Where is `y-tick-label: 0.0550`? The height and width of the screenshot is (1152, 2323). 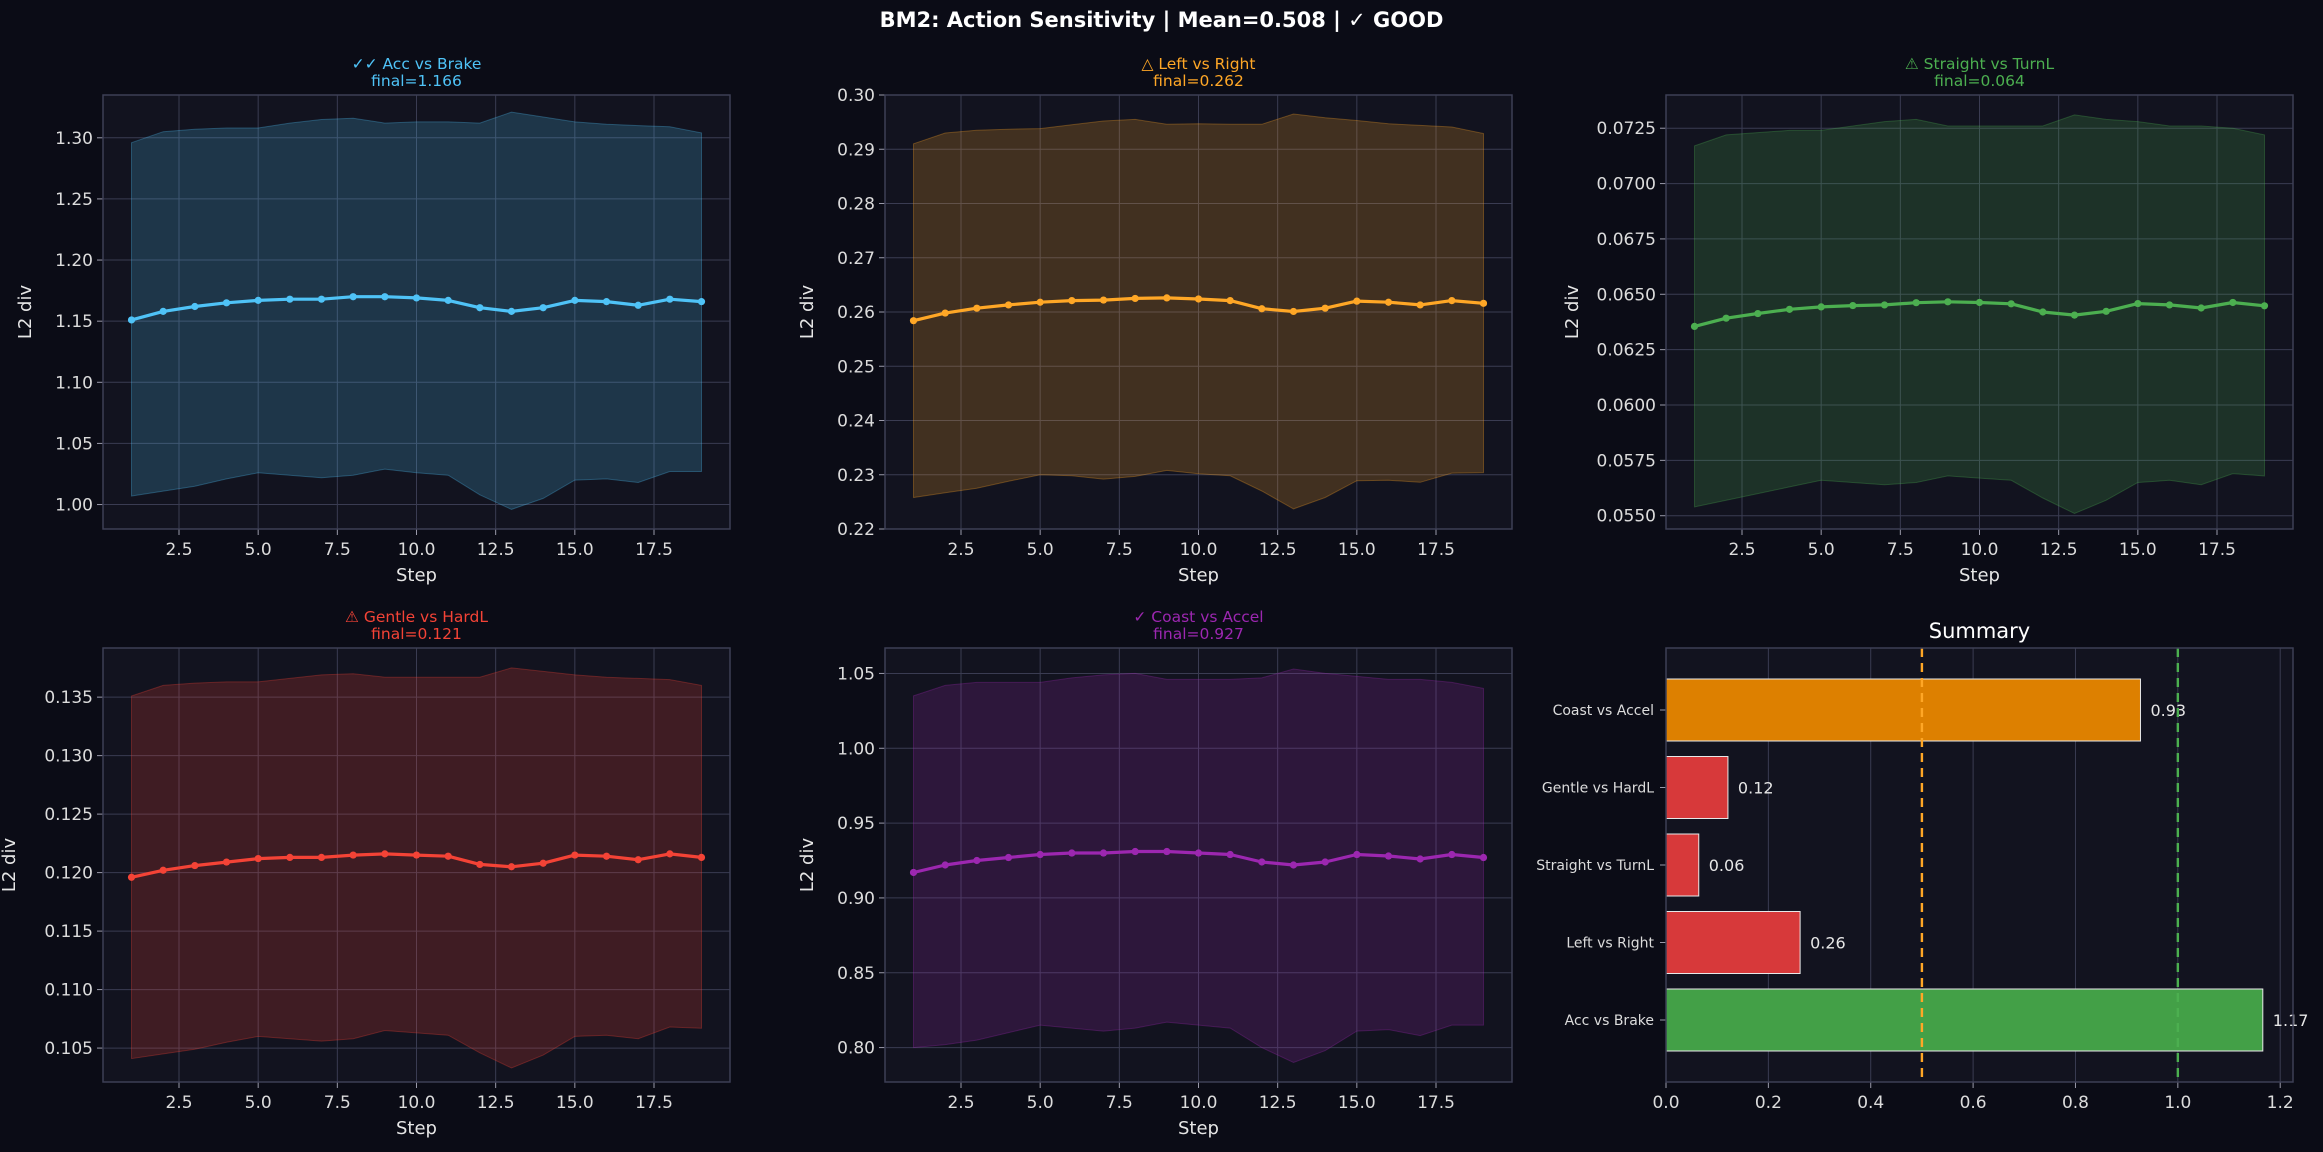
y-tick-label: 0.0550 is located at coordinates (1626, 517).